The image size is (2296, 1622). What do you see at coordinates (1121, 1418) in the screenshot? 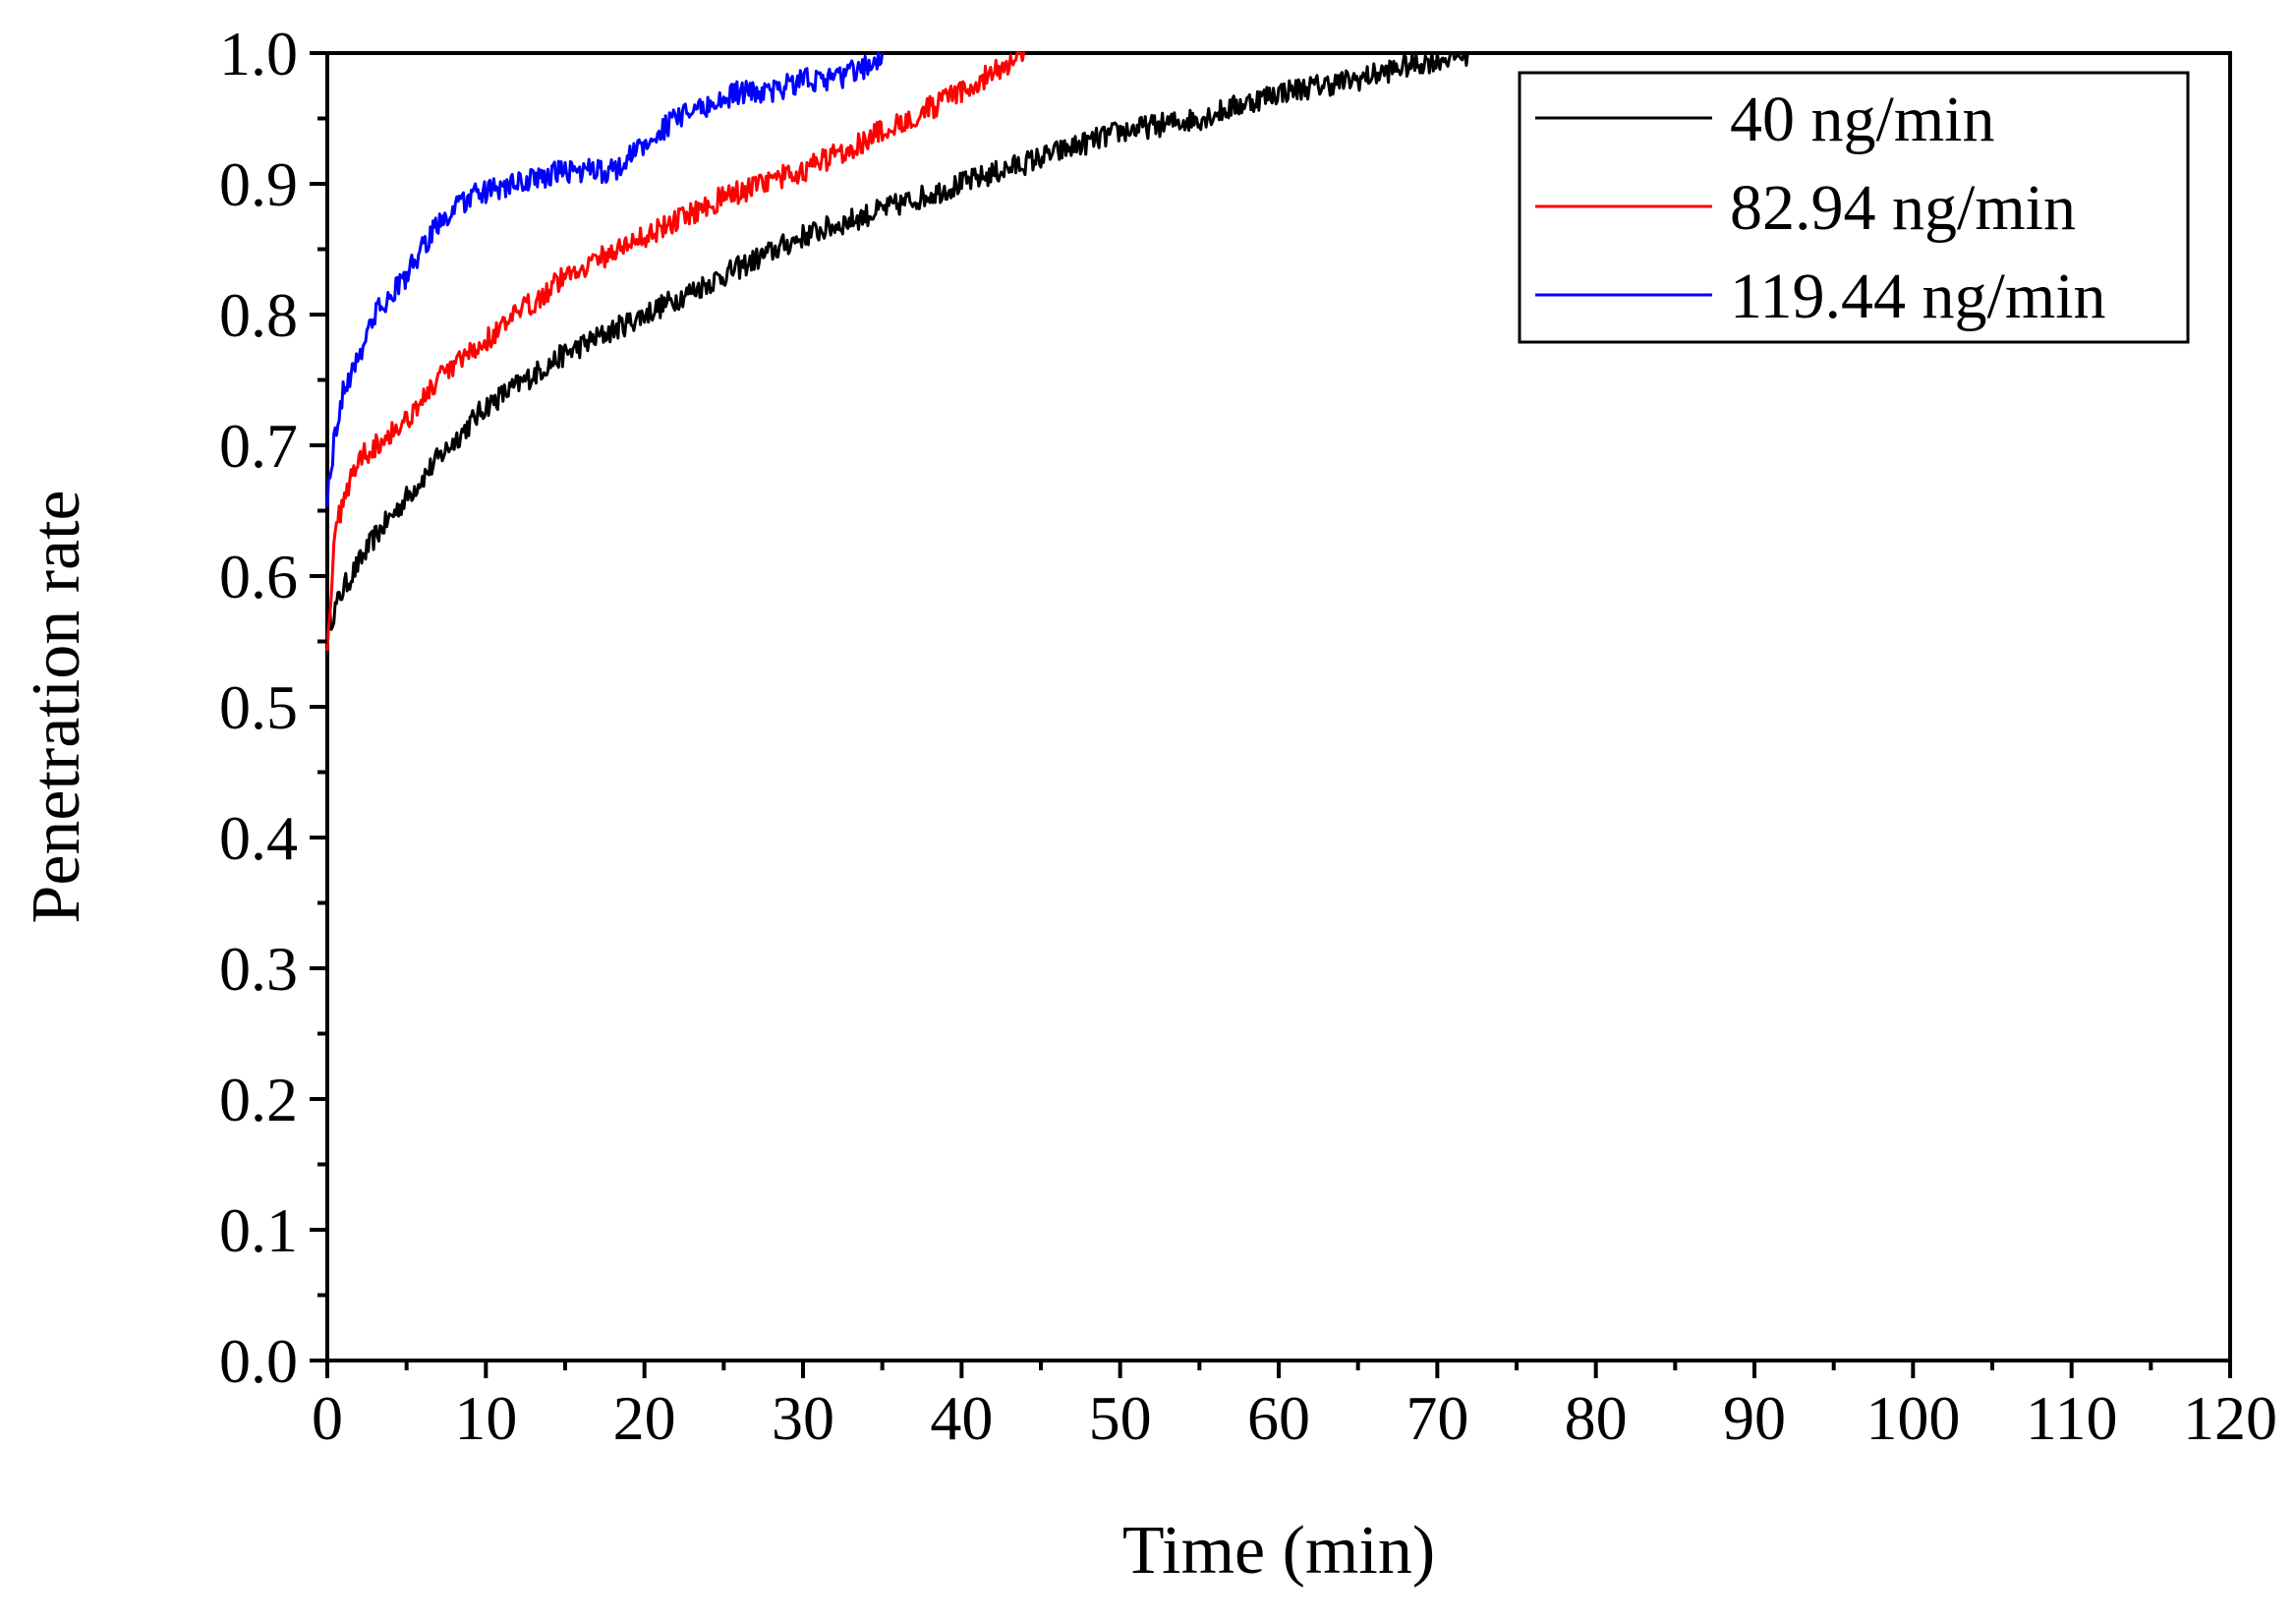
I see `x-tick-label: 50` at bounding box center [1121, 1418].